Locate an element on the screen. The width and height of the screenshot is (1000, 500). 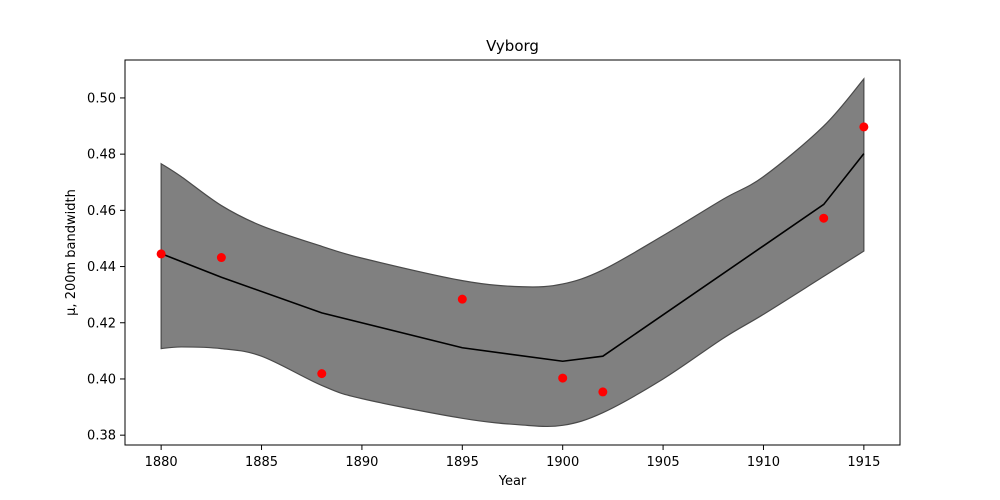
x-tick-label: 1895 is located at coordinates (462, 462).